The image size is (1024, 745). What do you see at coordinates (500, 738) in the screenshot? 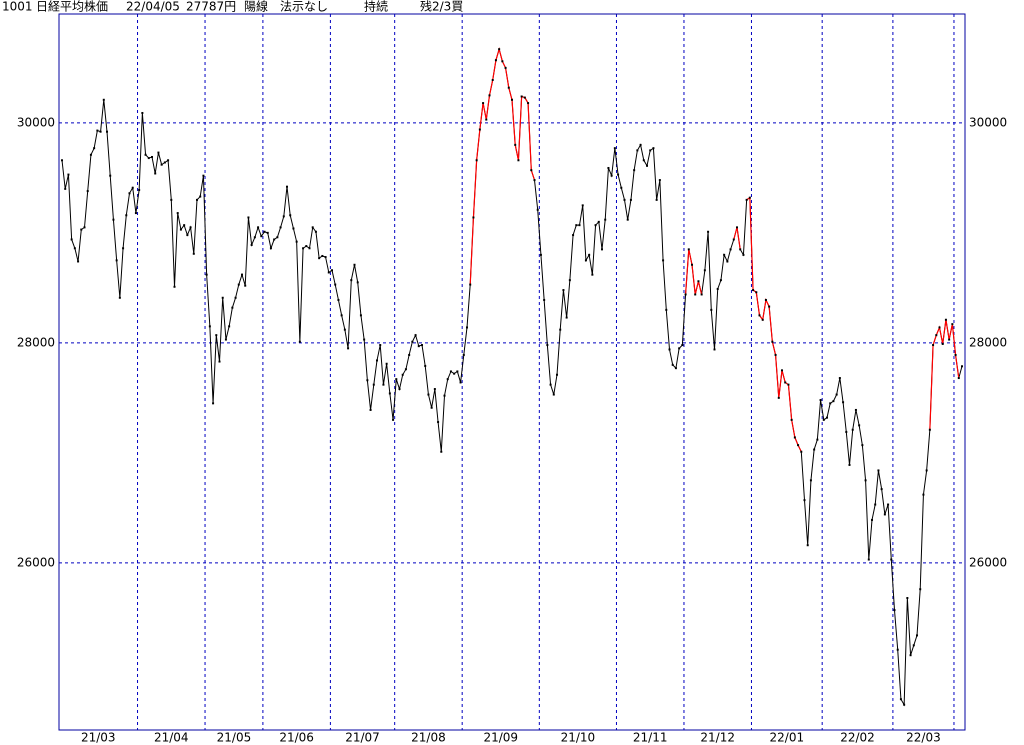
I see `x-tick-label: 21/09` at bounding box center [500, 738].